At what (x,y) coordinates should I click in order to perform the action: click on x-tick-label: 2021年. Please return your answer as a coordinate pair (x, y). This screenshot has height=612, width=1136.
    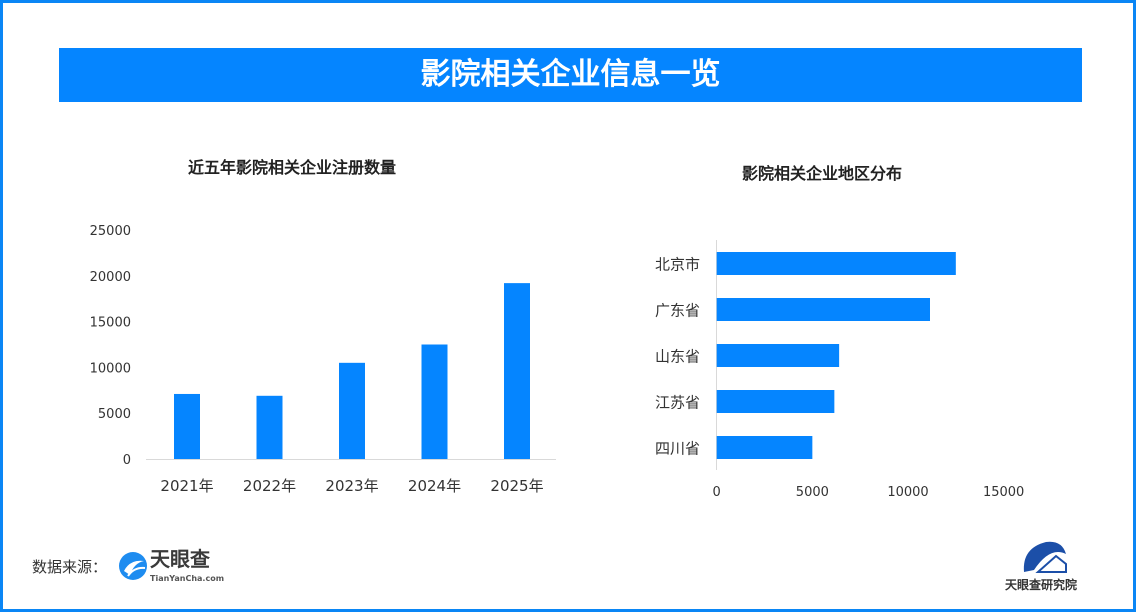
    Looking at the image, I should click on (186, 486).